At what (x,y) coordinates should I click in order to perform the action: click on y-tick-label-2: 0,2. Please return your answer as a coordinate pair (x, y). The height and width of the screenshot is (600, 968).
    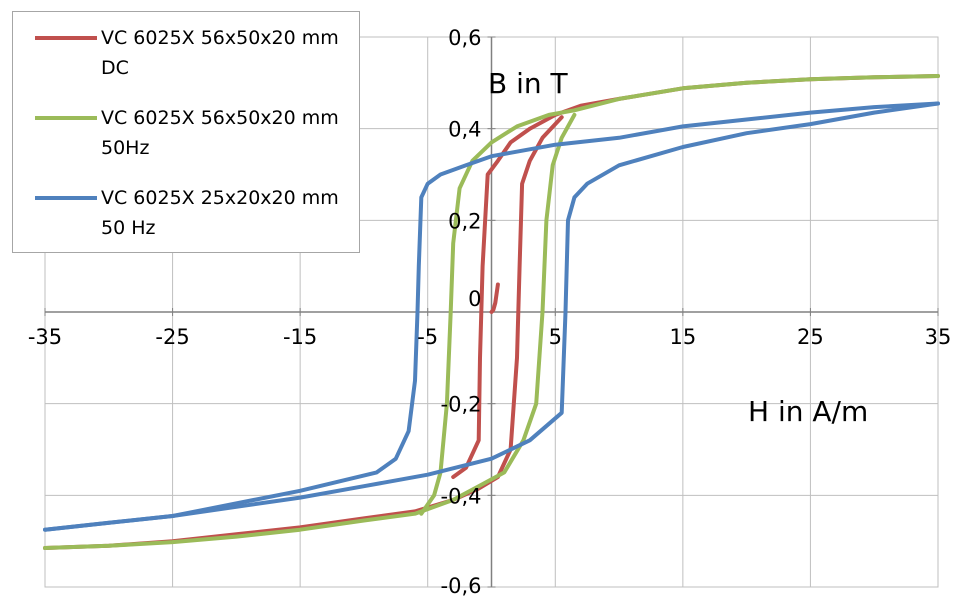
    Looking at the image, I should click on (464, 221).